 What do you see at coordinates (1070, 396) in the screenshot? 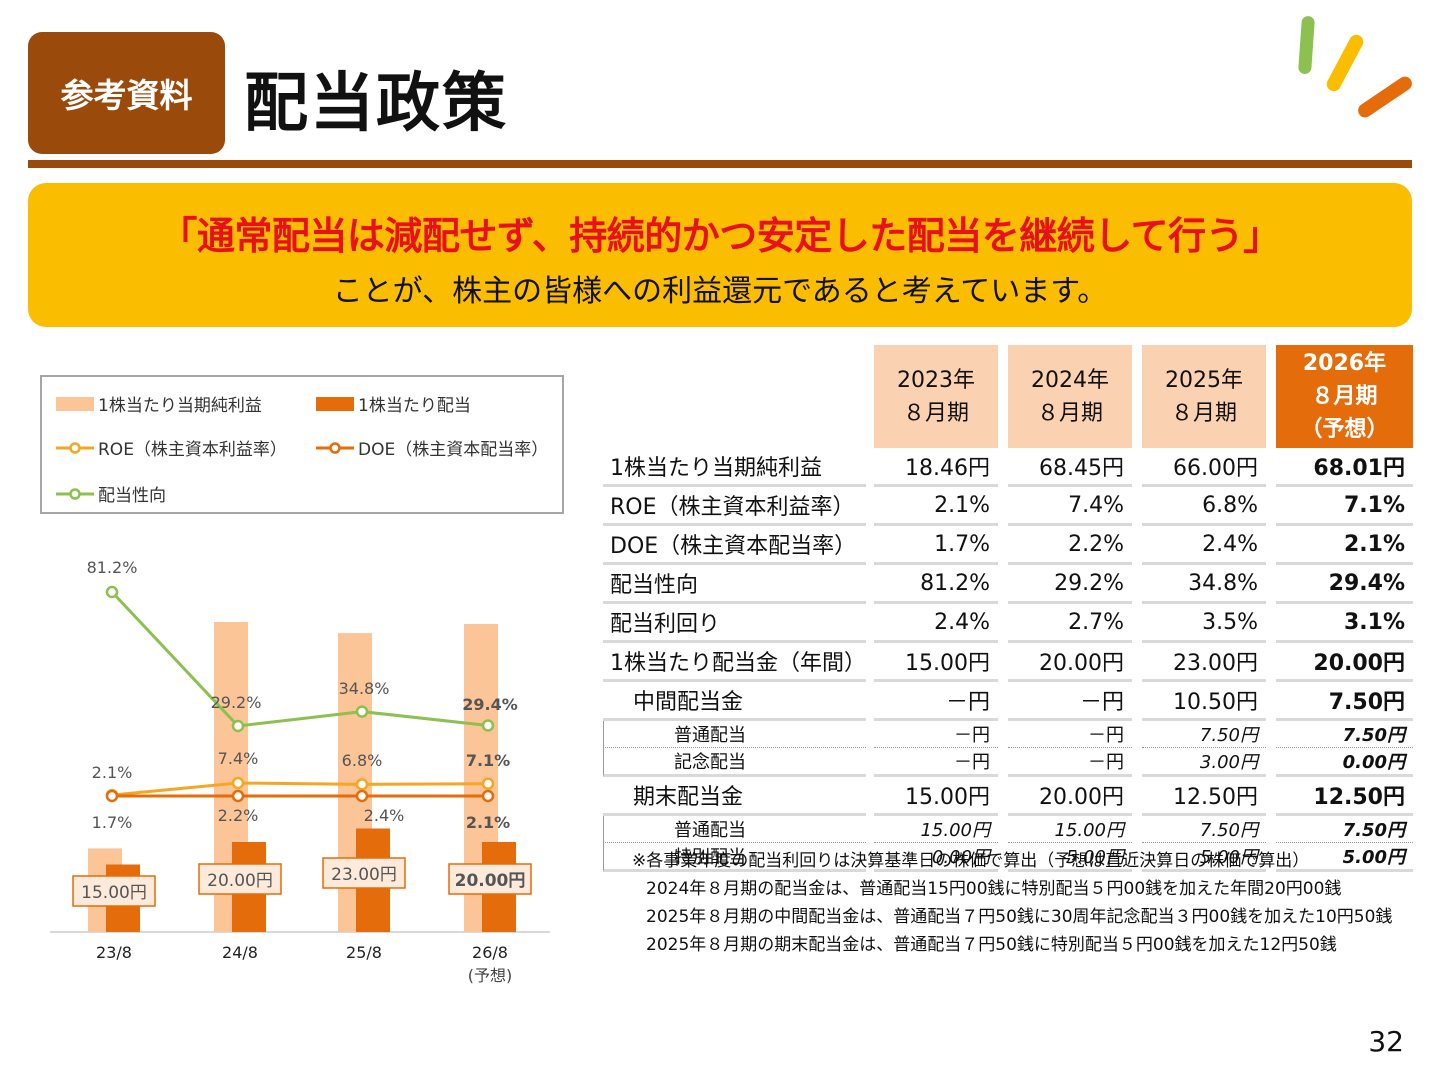
I see `header-2024: 2024年 ８月期` at bounding box center [1070, 396].